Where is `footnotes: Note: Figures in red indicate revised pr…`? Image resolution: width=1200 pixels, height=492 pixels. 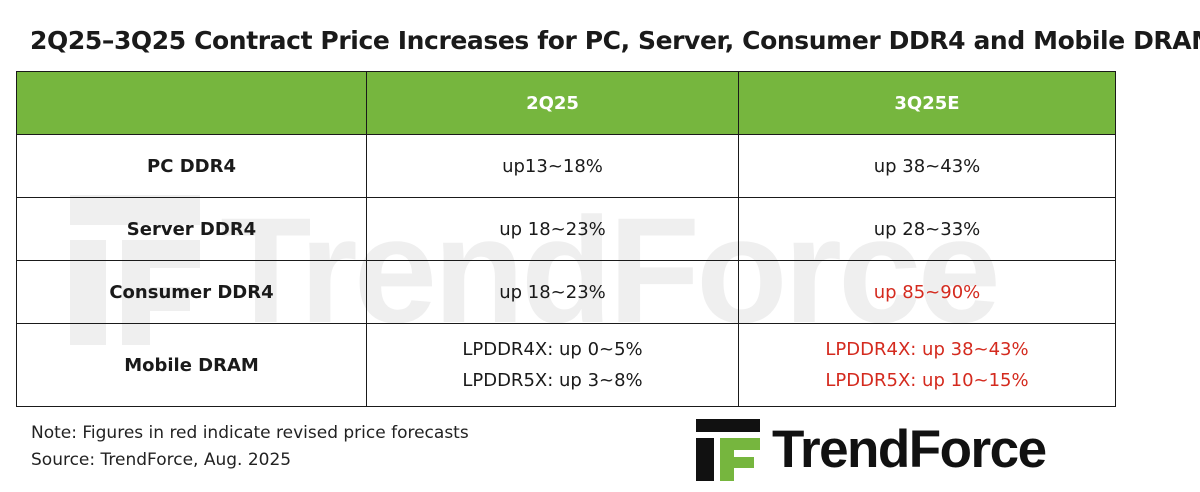 footnotes: Note: Figures in red indicate revised pr… is located at coordinates (250, 447).